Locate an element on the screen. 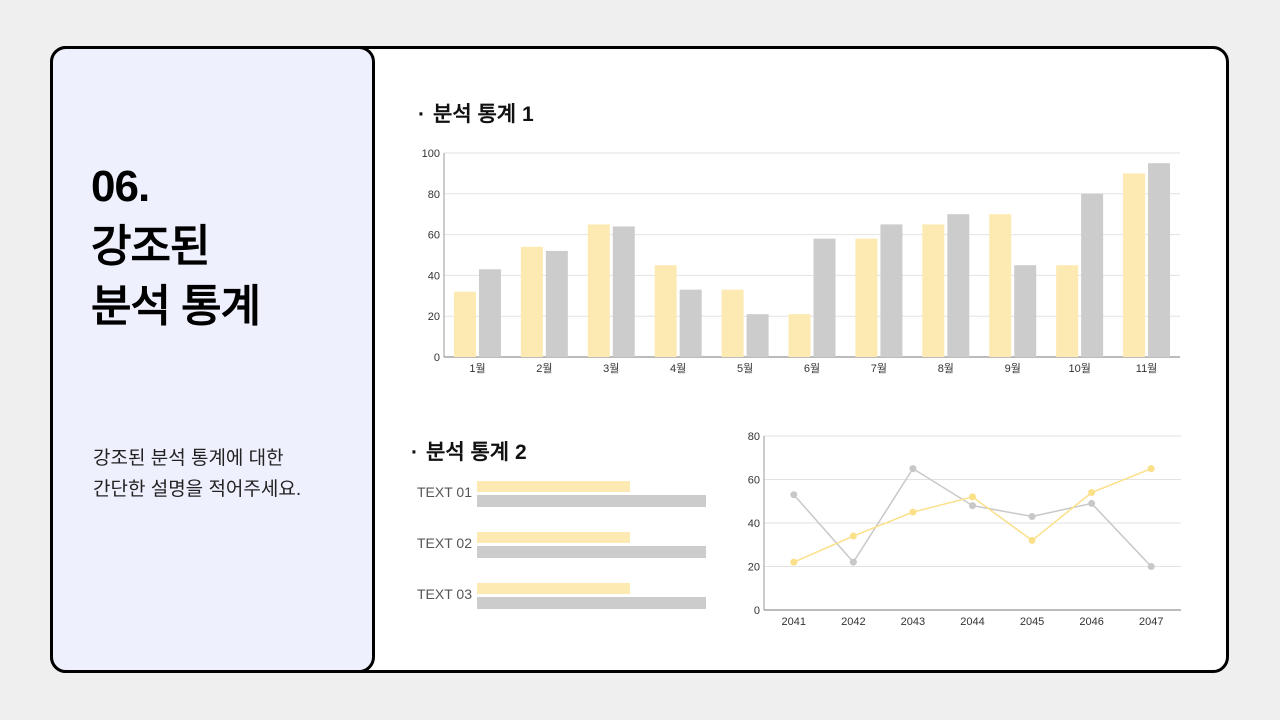  y-tick-label: 20 is located at coordinates (434, 317).